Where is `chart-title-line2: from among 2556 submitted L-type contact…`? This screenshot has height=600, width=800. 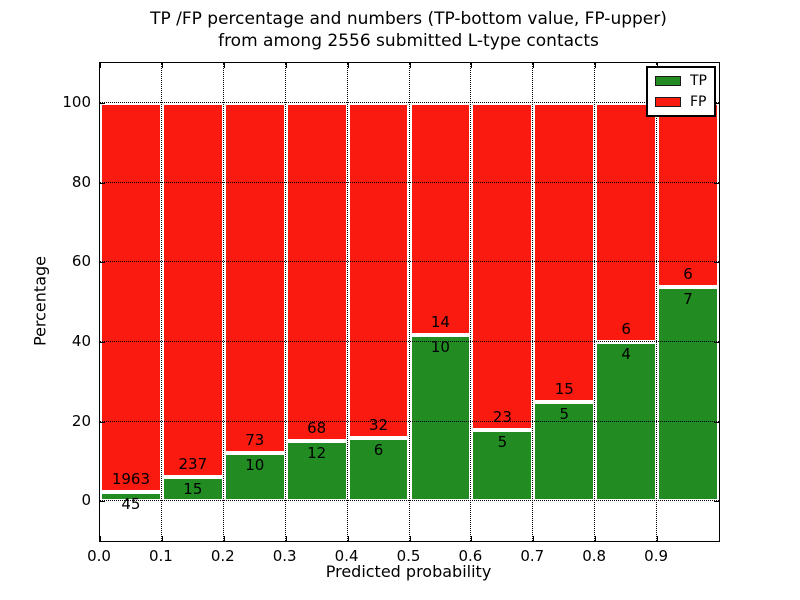
chart-title-line2: from among 2556 submitted L-type contact… is located at coordinates (408, 41).